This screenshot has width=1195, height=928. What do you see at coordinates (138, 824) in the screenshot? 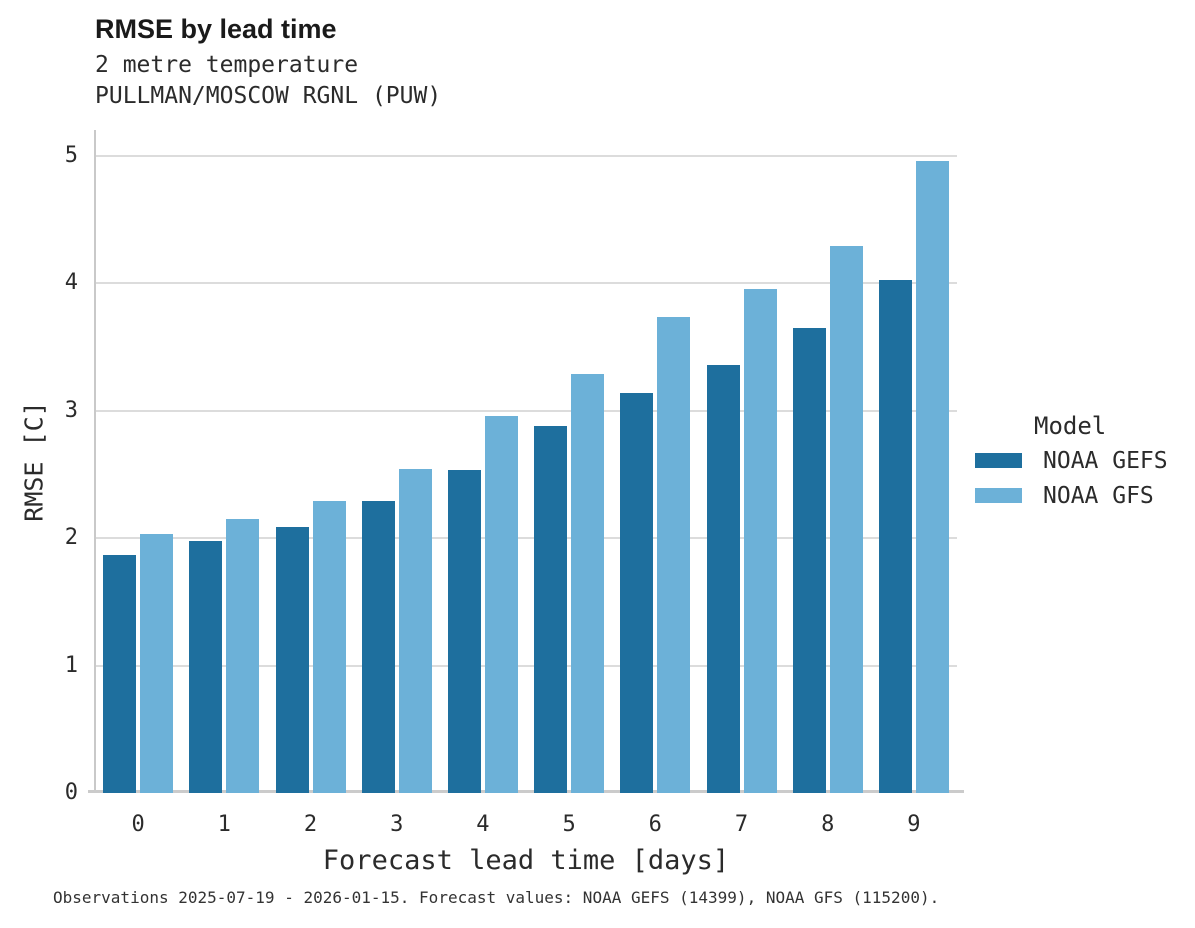
I see `x-tick-0: 0` at bounding box center [138, 824].